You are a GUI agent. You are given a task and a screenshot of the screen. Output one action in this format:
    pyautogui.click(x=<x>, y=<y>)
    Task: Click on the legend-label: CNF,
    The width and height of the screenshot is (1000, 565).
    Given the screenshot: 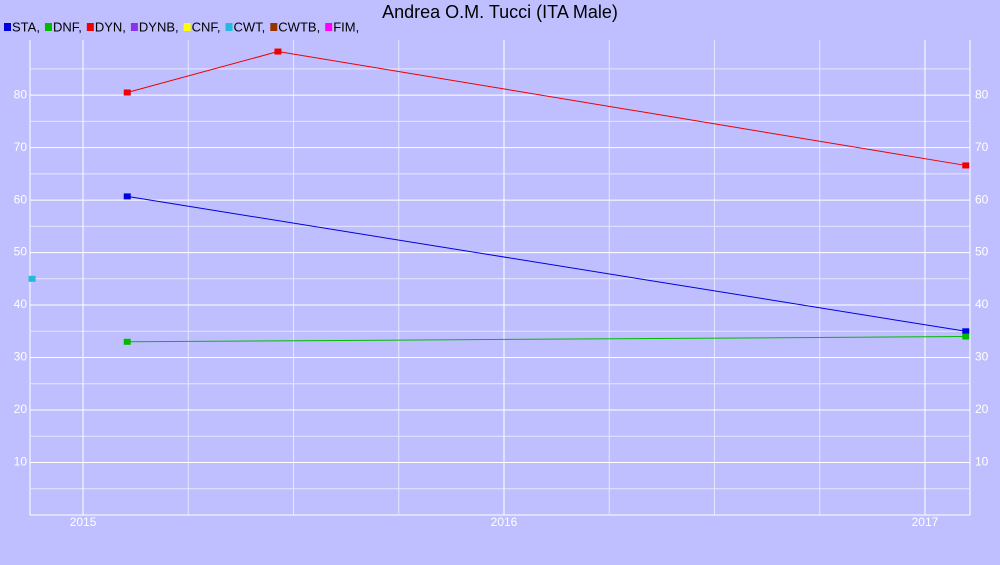 What is the action you would take?
    pyautogui.click(x=206, y=26)
    